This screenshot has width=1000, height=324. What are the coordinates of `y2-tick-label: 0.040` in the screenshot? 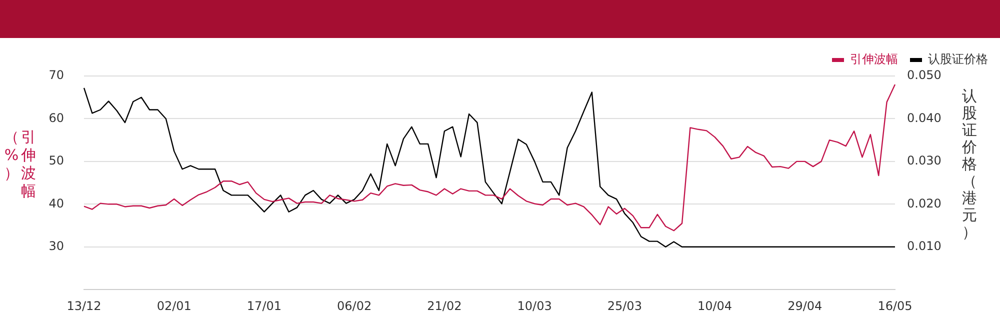 It's located at (924, 117).